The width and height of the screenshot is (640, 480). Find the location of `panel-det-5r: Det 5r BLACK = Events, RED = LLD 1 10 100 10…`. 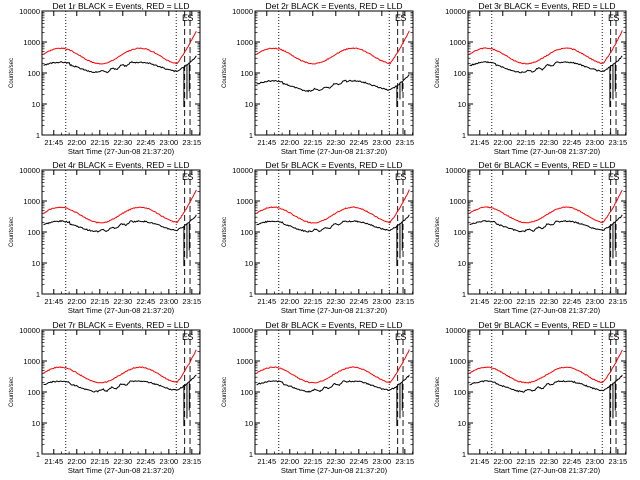

panel-det-5r: Det 5r BLACK = Events, RED = LLD 1 10 100 10… is located at coordinates (318, 237).